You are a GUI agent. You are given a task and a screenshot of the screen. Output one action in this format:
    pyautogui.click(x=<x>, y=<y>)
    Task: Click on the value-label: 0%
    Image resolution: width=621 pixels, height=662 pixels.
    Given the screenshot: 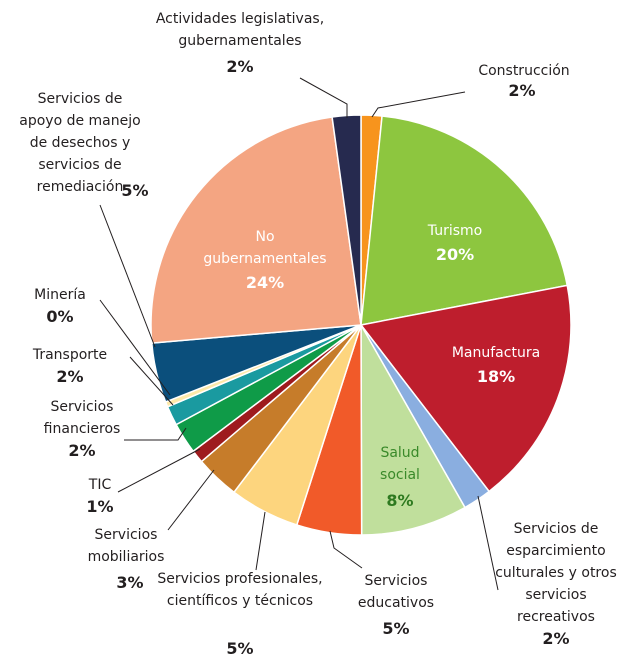 What is the action you would take?
    pyautogui.click(x=60, y=316)
    